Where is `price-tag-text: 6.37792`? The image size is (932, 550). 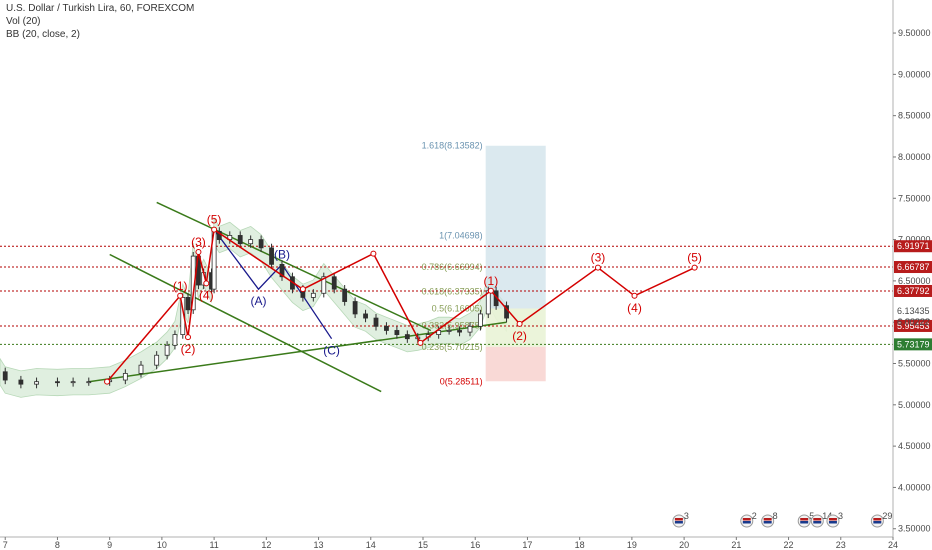 price-tag-text: 6.37792 is located at coordinates (913, 291).